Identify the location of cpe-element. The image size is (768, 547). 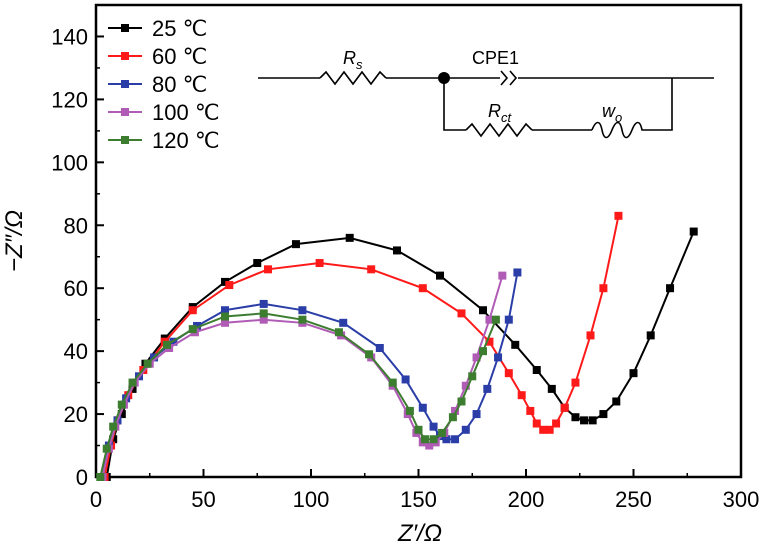
(509, 78).